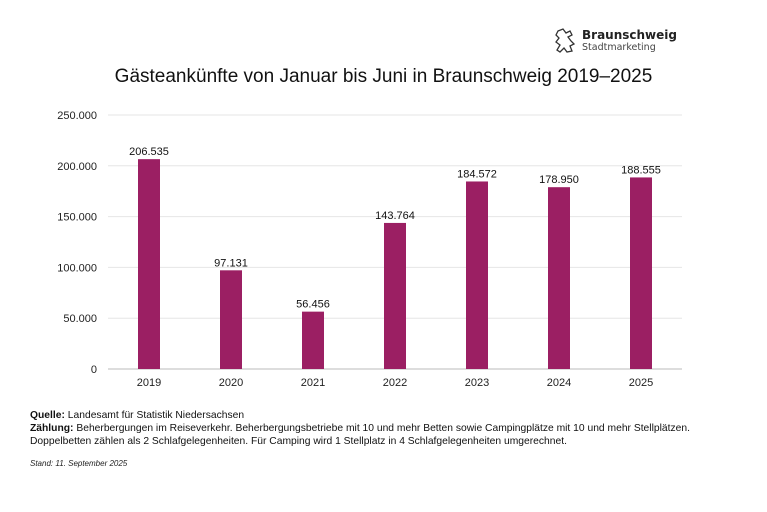  Describe the element at coordinates (477, 383) in the screenshot. I see `x-tick-label: 2023` at that location.